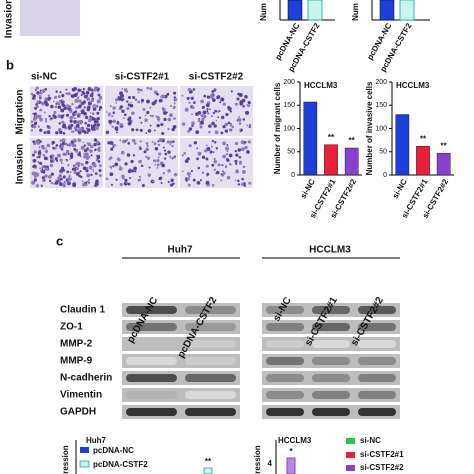 The image size is (474, 474). Describe the element at coordinates (141, 137) in the screenshot. I see `micrographs` at that location.